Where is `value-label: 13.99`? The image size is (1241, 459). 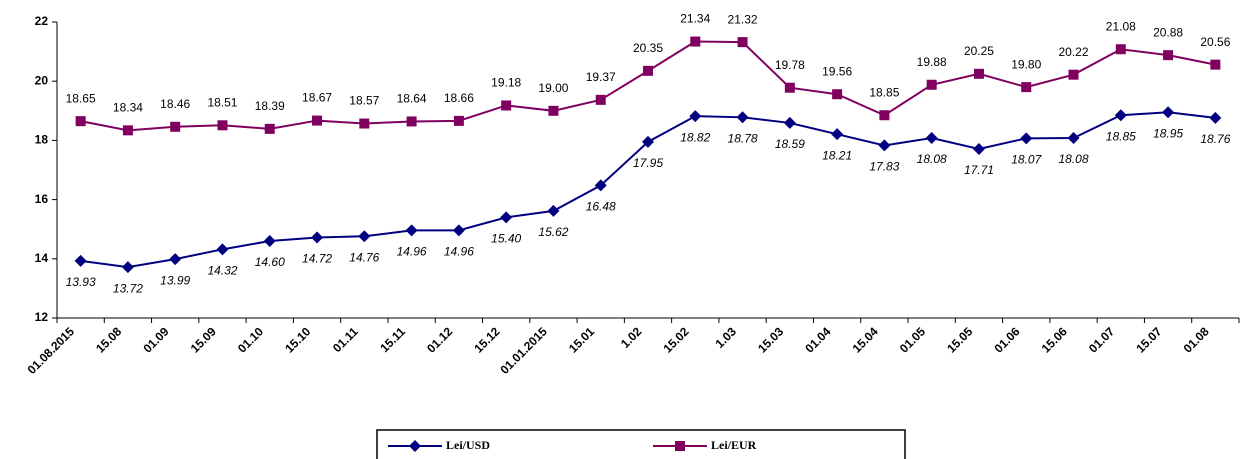 value-label: 13.99 is located at coordinates (175, 280).